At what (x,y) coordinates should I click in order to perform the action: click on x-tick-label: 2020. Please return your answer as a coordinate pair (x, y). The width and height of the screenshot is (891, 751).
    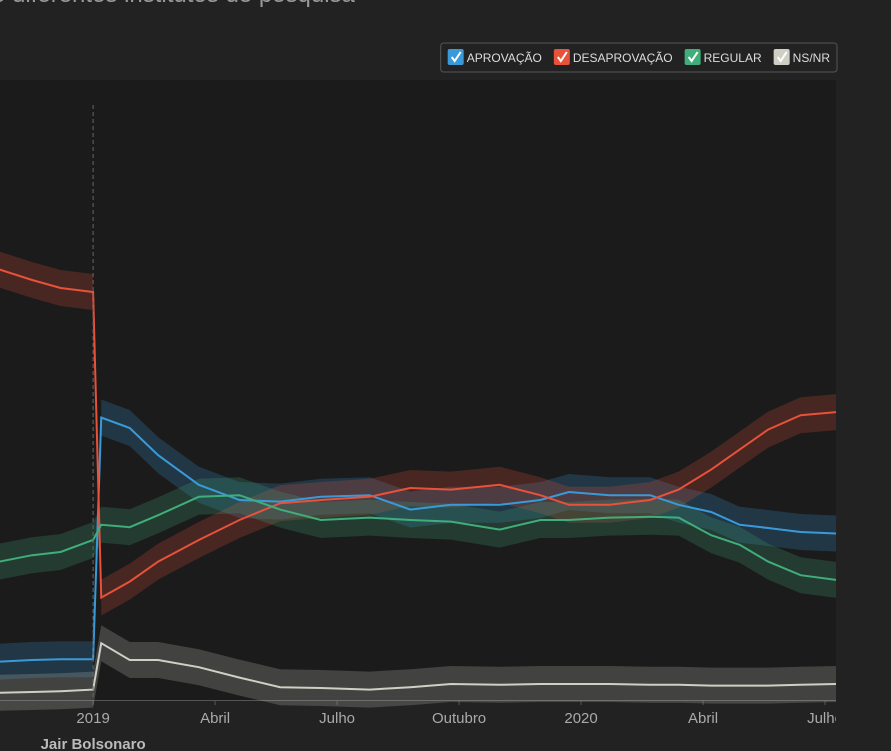
    Looking at the image, I should click on (580, 718).